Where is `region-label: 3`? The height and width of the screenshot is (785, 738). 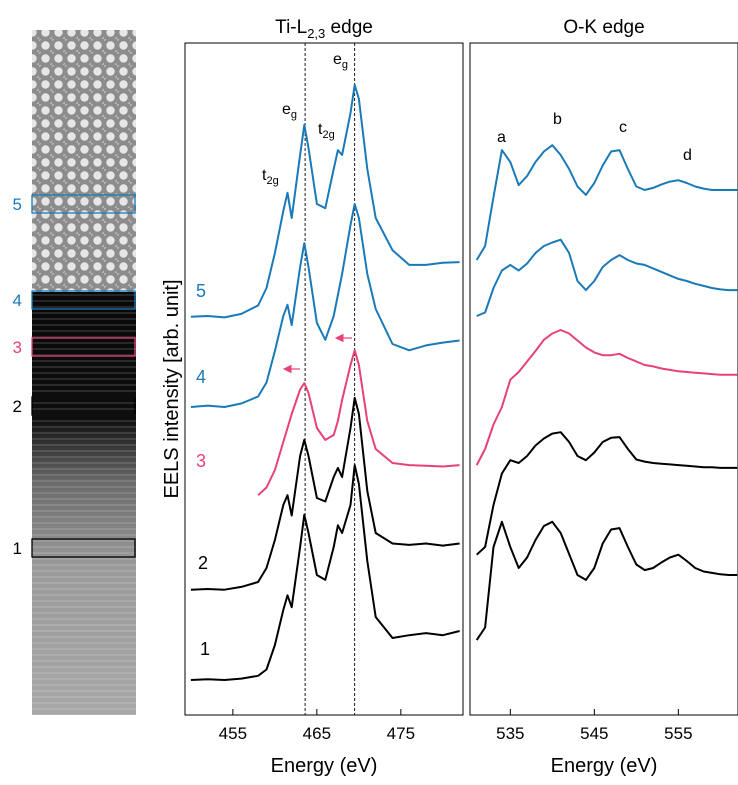
region-label: 3 is located at coordinates (17, 347).